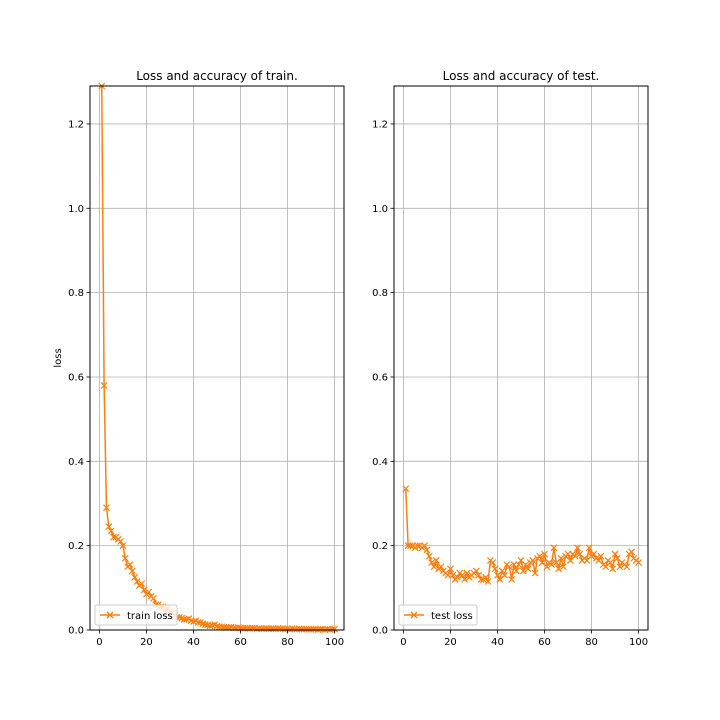 This screenshot has height=720, width=720. What do you see at coordinates (146, 642) in the screenshot?
I see `train-x-tick-label: 20` at bounding box center [146, 642].